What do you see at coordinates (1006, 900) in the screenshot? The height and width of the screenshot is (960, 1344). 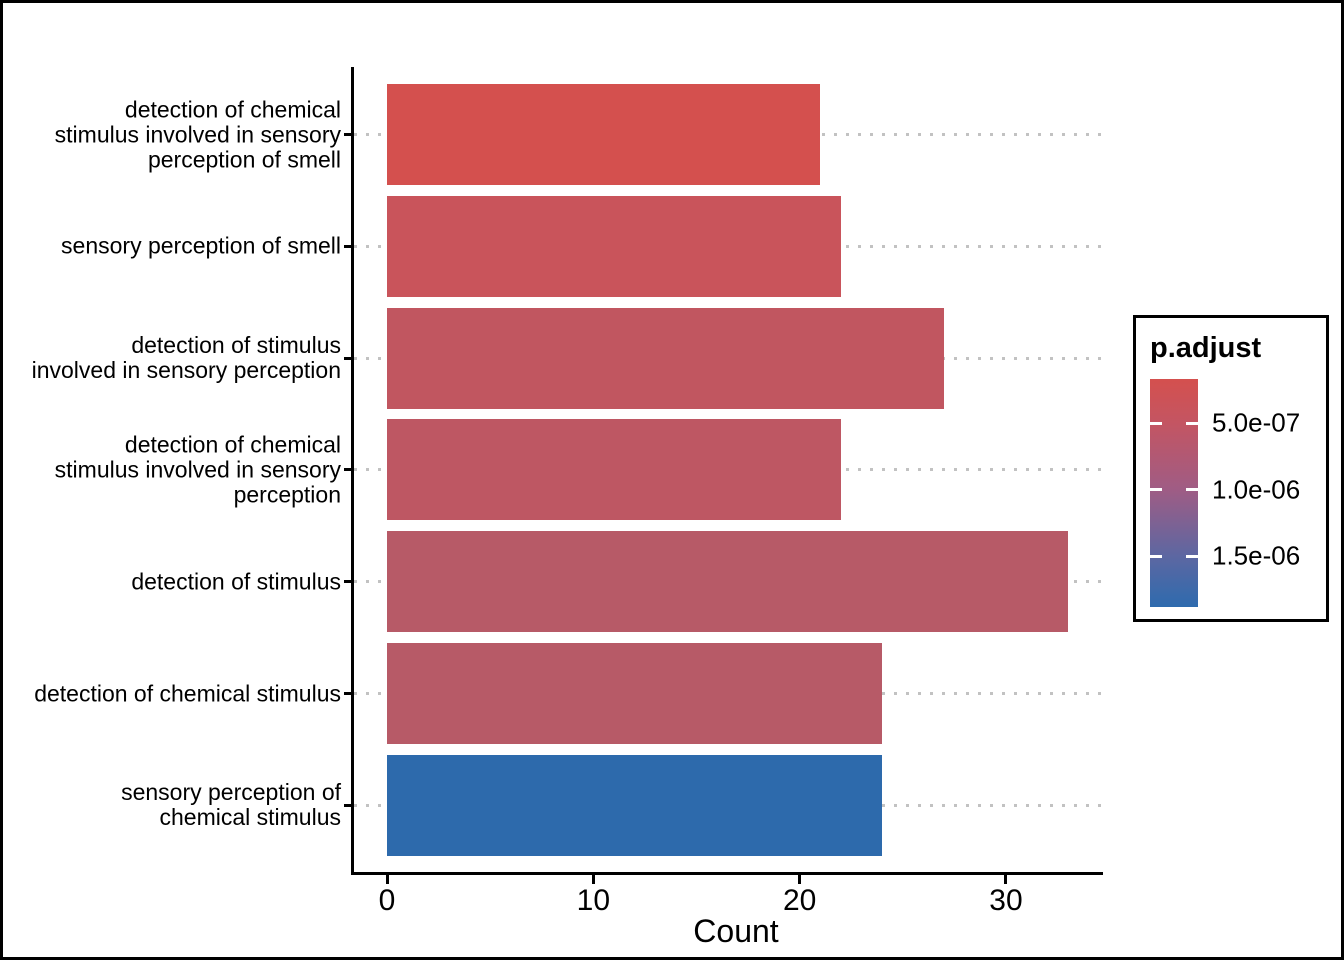 I see `x-tick-label: 30` at bounding box center [1006, 900].